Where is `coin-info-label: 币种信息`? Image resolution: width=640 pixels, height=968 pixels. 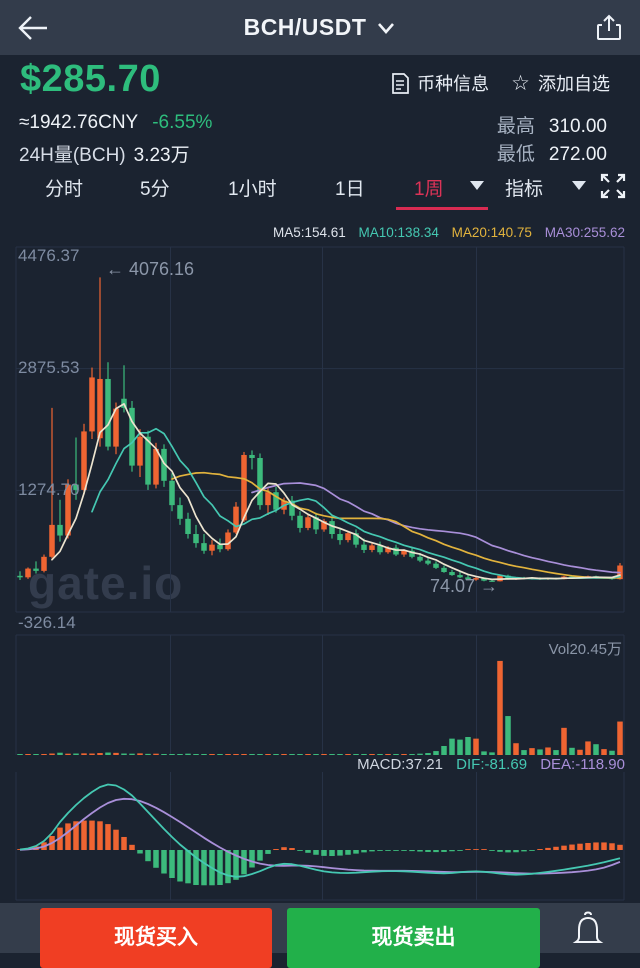 coin-info-label: 币种信息 is located at coordinates (453, 84).